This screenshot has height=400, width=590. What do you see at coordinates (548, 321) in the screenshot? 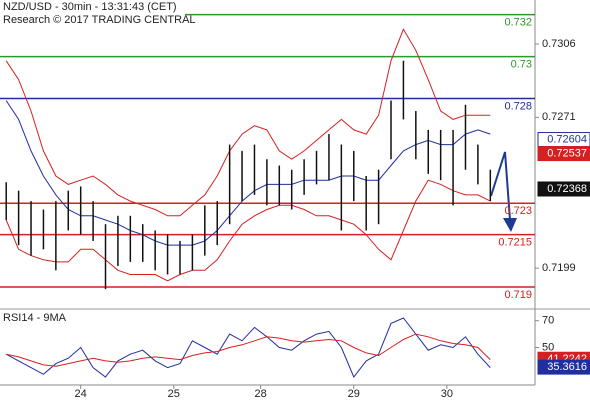
I see `y-tick-label: 70` at bounding box center [548, 321].